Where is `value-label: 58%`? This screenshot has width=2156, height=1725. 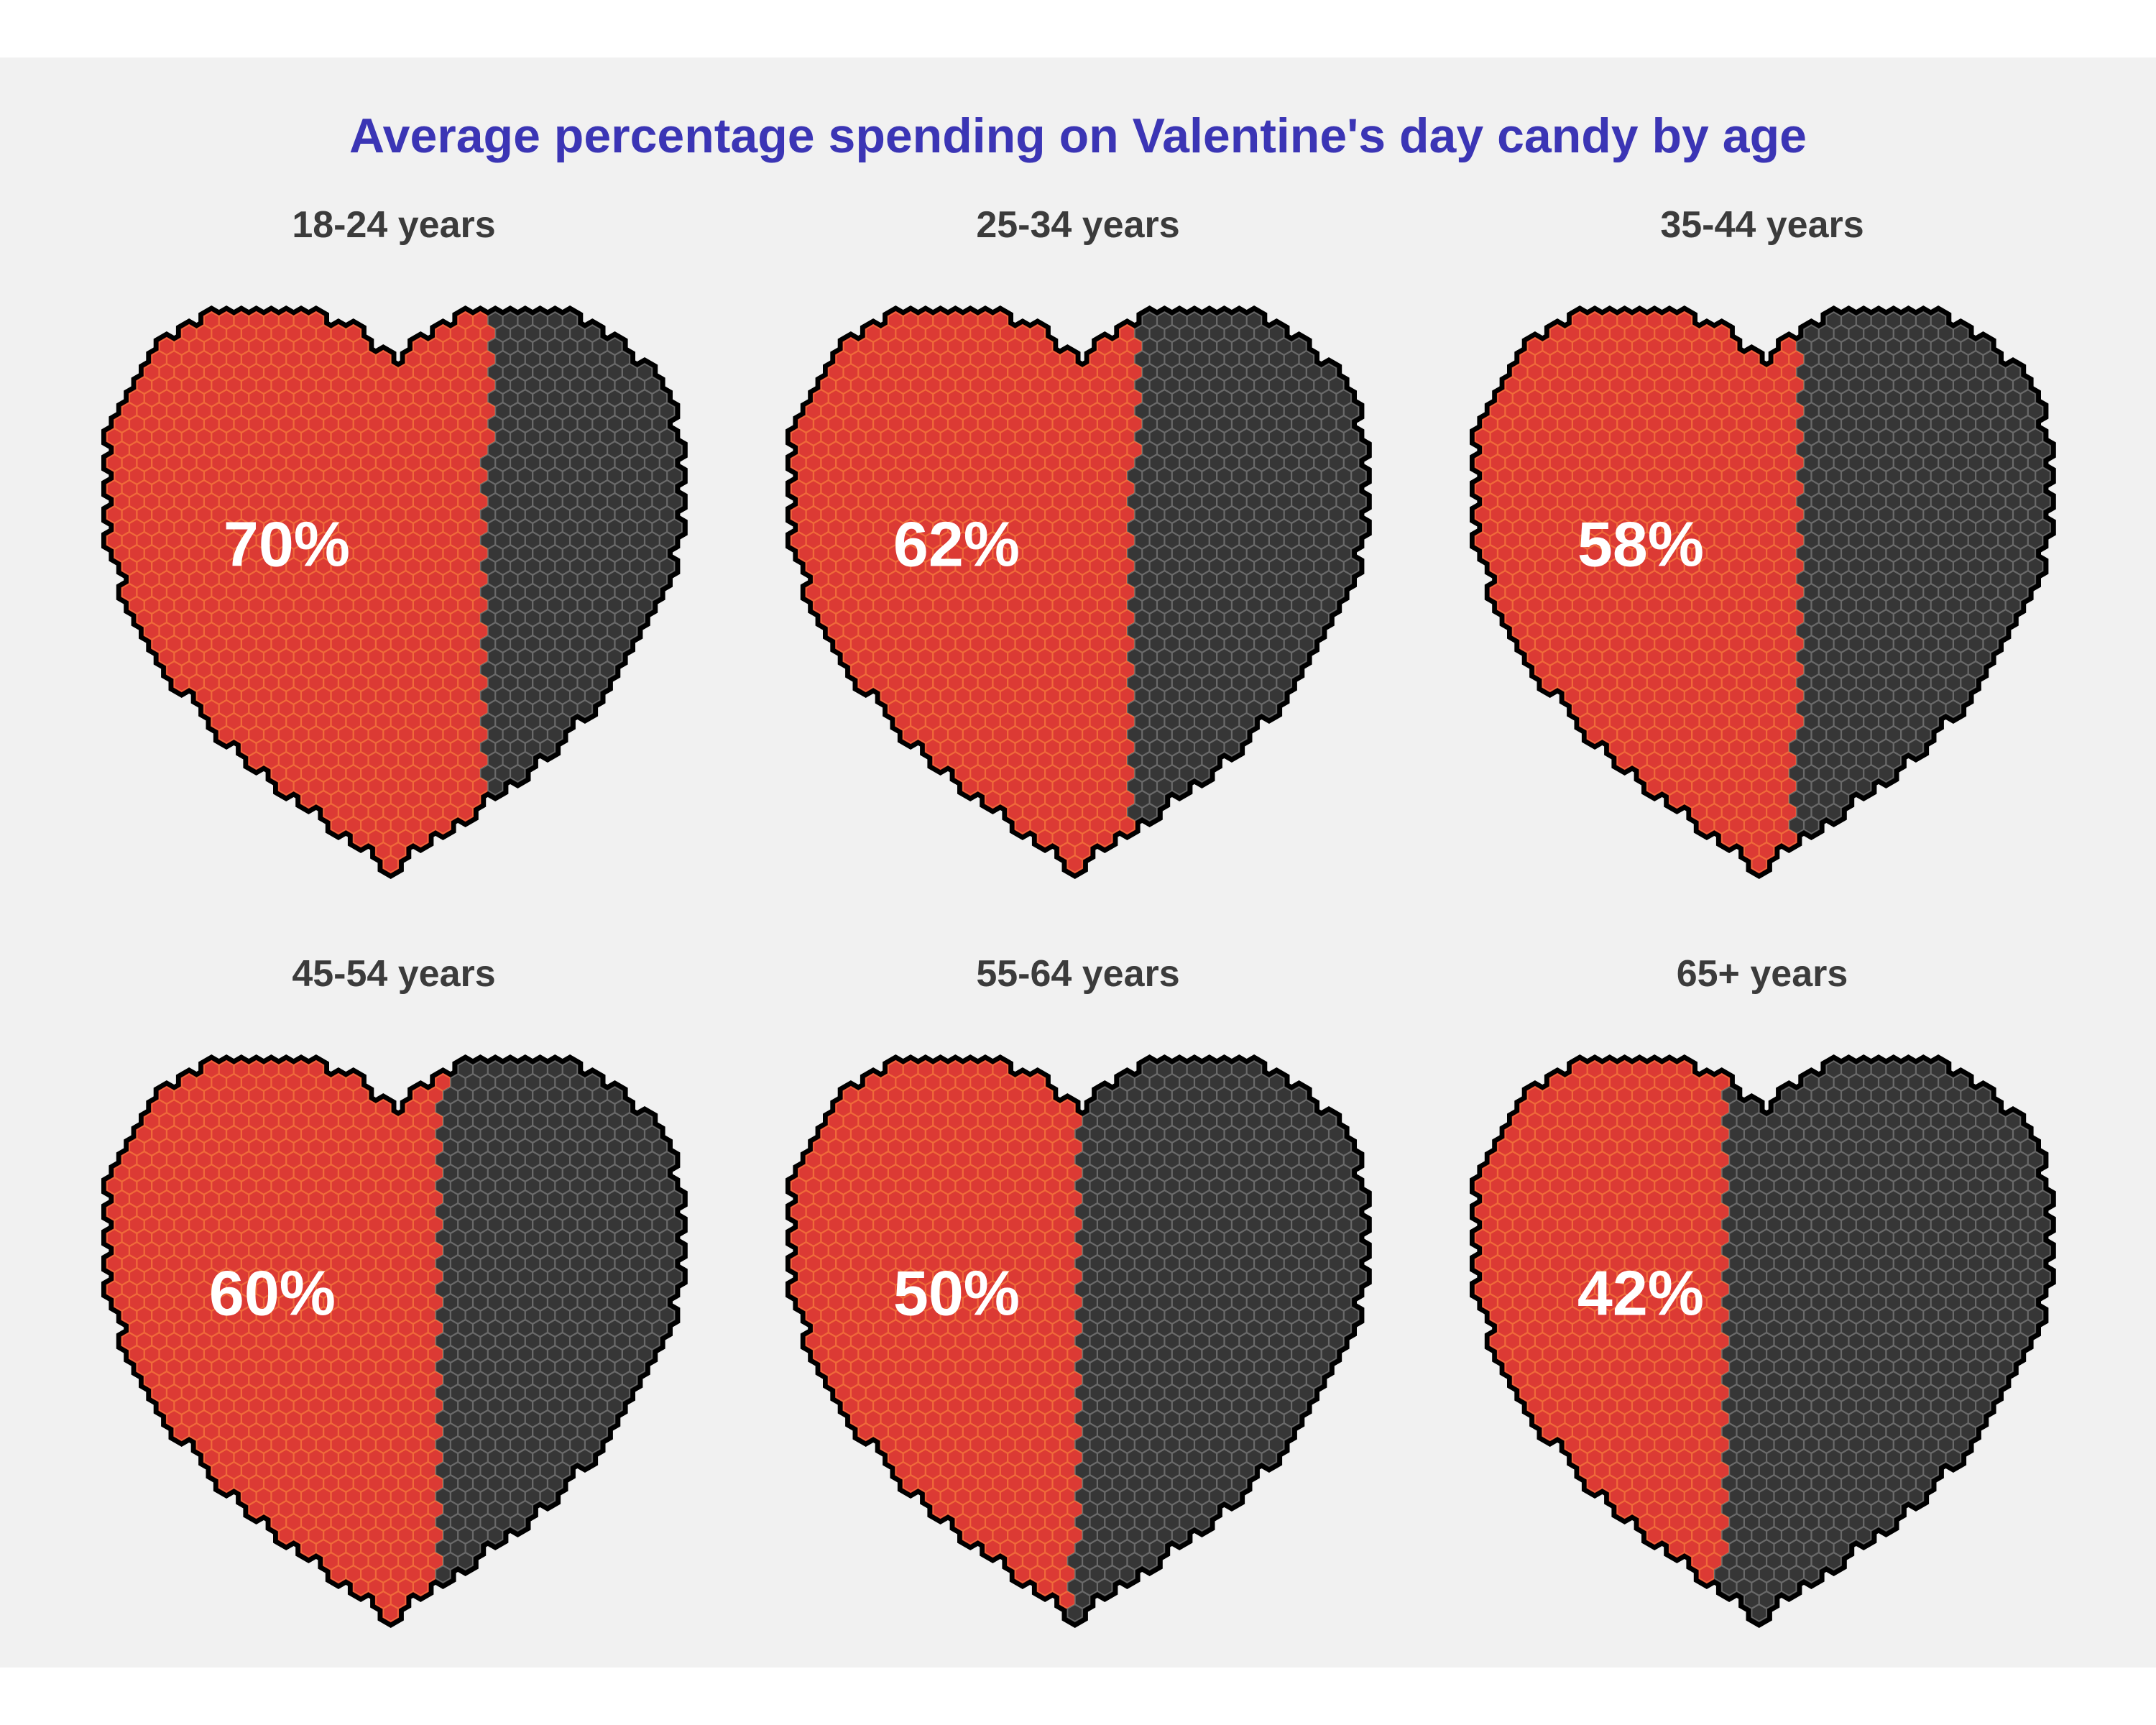 value-label: 58% is located at coordinates (1640, 543).